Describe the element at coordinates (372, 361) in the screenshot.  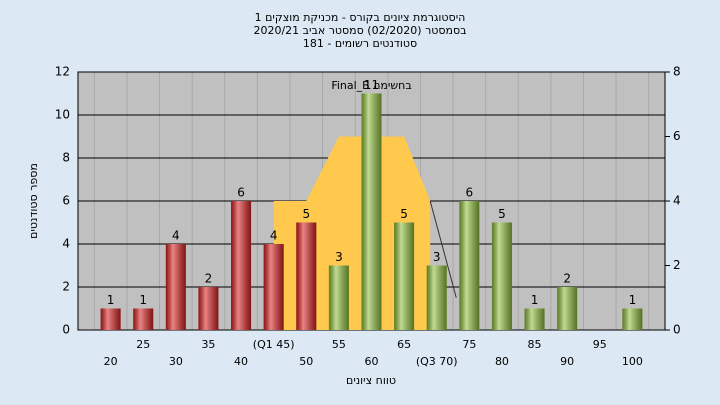
I see `x-tick-label: 60` at that location.